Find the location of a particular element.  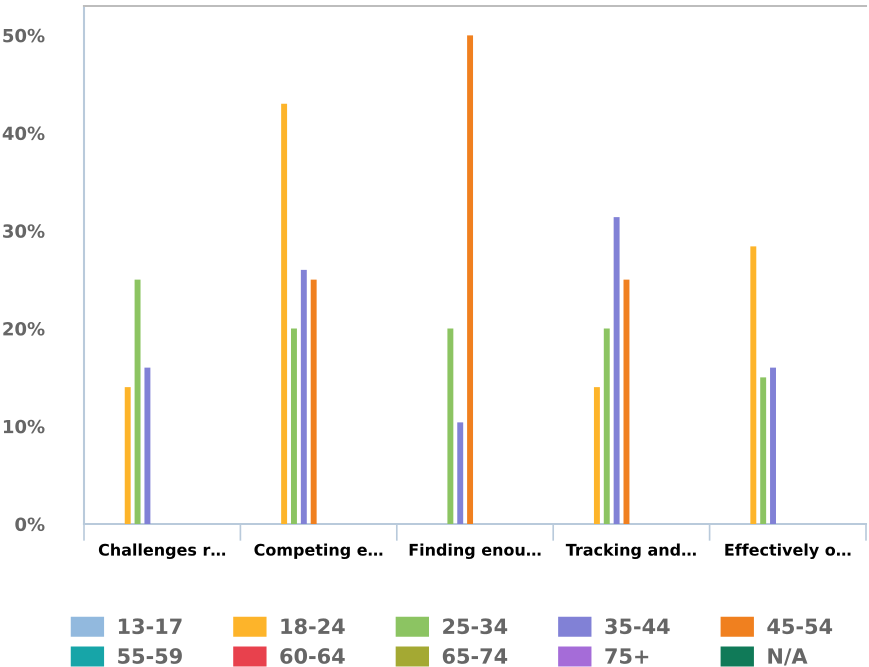

y-tick-label: 10% is located at coordinates (24, 427).